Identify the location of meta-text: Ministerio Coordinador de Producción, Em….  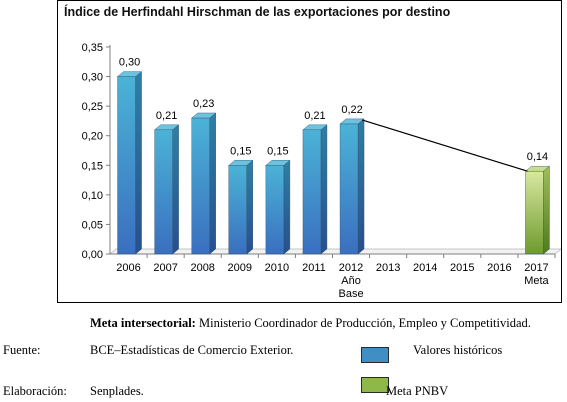
(363, 323).